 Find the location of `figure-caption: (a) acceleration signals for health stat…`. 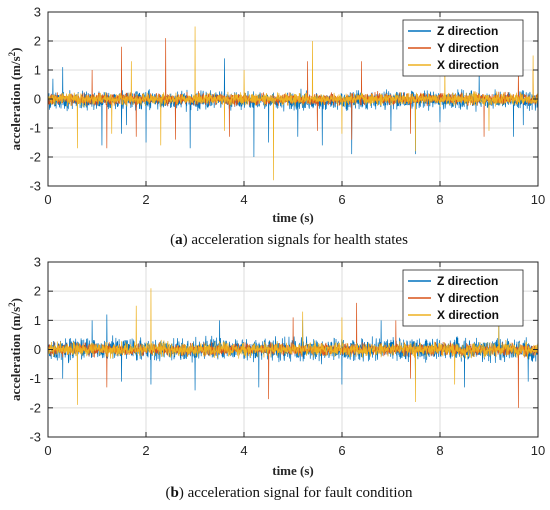

figure-caption: (a) acceleration signals for health stat… is located at coordinates (289, 240).